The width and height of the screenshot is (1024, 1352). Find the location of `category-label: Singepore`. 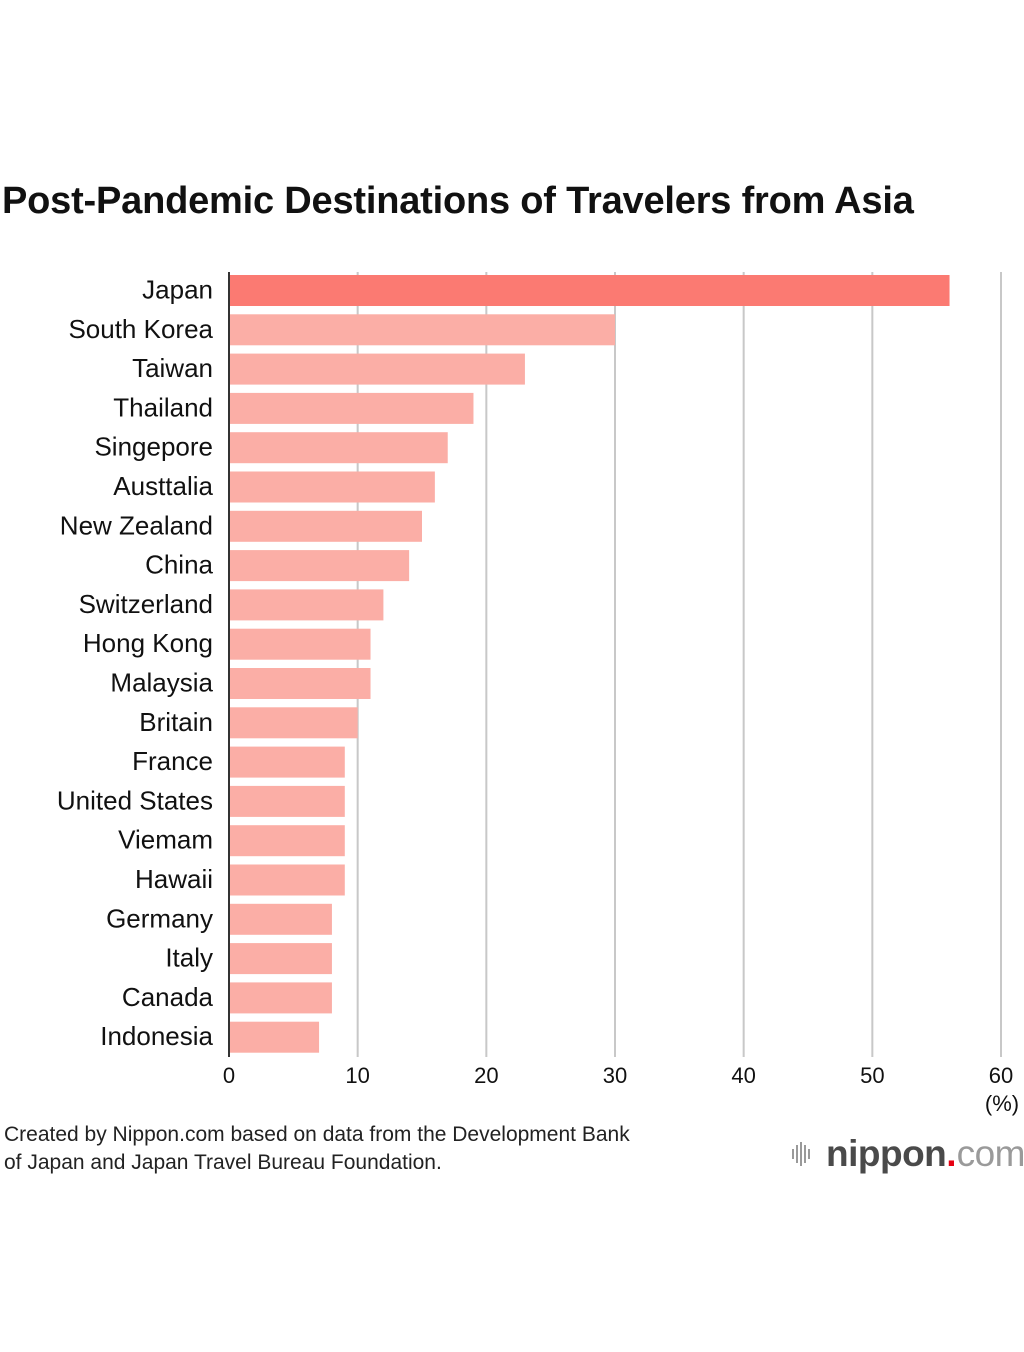

category-label: Singepore is located at coordinates (153, 447).